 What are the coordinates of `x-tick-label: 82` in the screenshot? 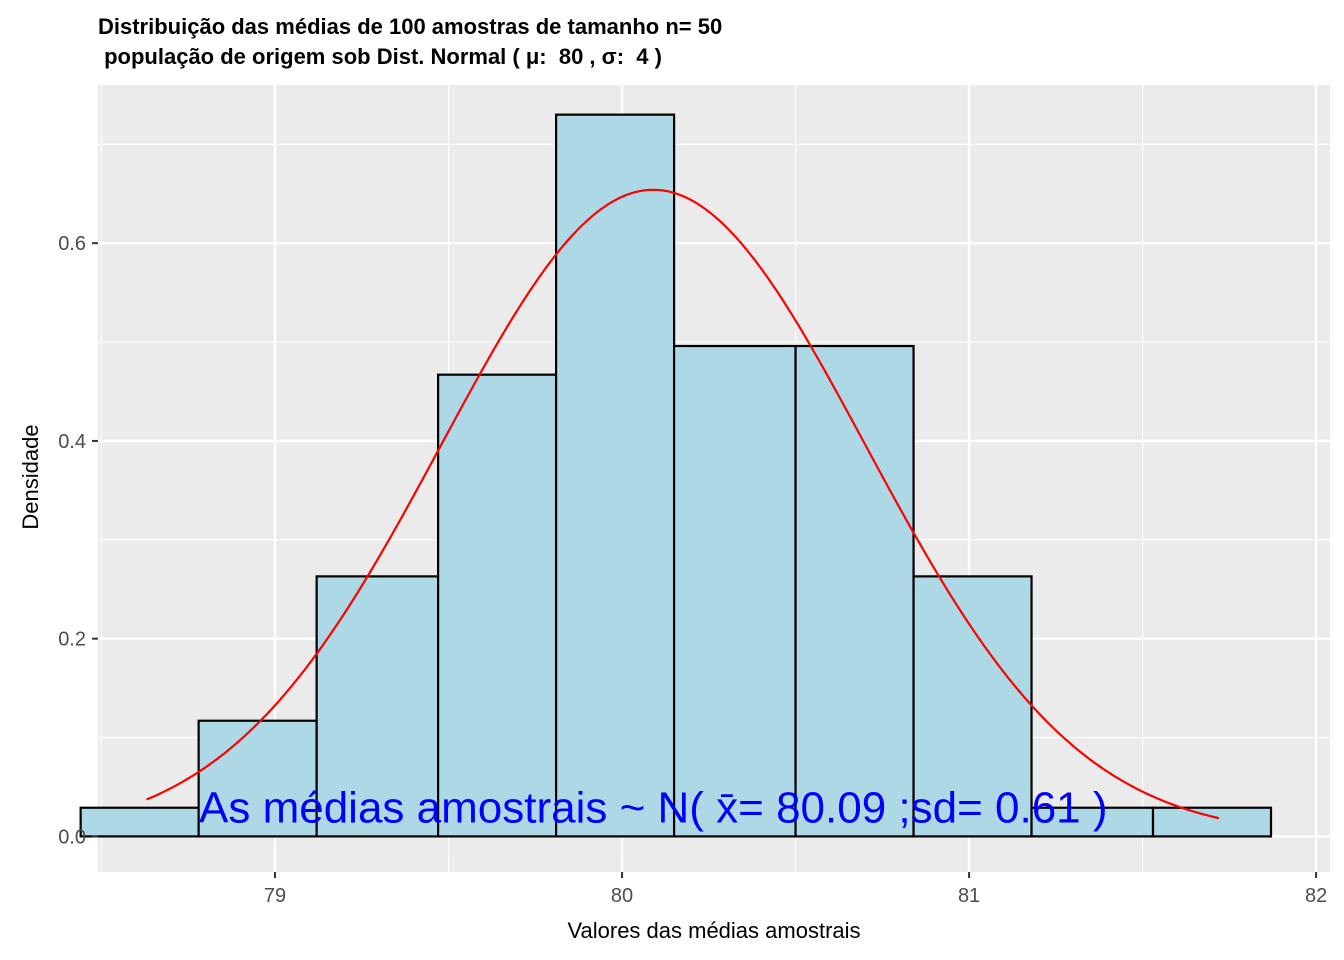 It's located at (1316, 896).